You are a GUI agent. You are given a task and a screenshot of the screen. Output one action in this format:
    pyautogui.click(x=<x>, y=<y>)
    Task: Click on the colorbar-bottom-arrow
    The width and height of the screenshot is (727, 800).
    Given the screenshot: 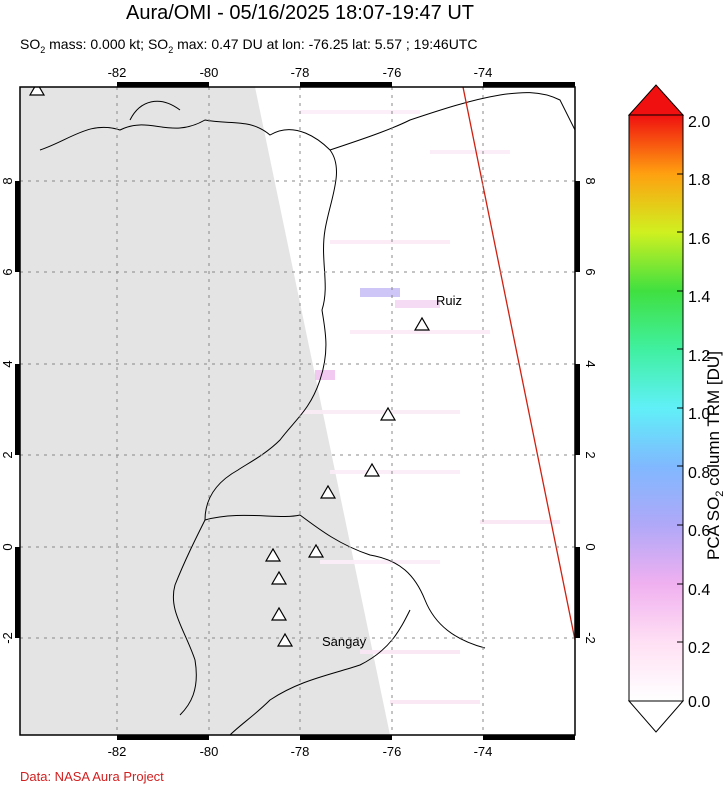 What is the action you would take?
    pyautogui.click(x=656, y=716)
    